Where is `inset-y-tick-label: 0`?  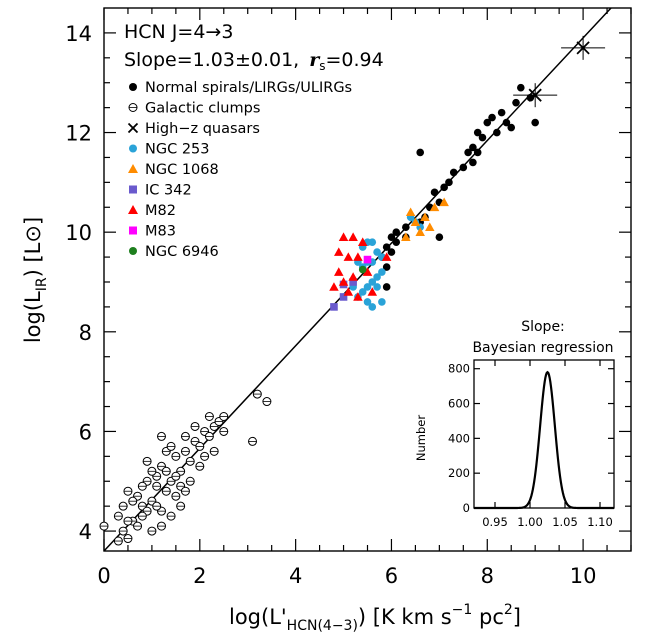
inset-y-tick-label: 0 is located at coordinates (466, 508).